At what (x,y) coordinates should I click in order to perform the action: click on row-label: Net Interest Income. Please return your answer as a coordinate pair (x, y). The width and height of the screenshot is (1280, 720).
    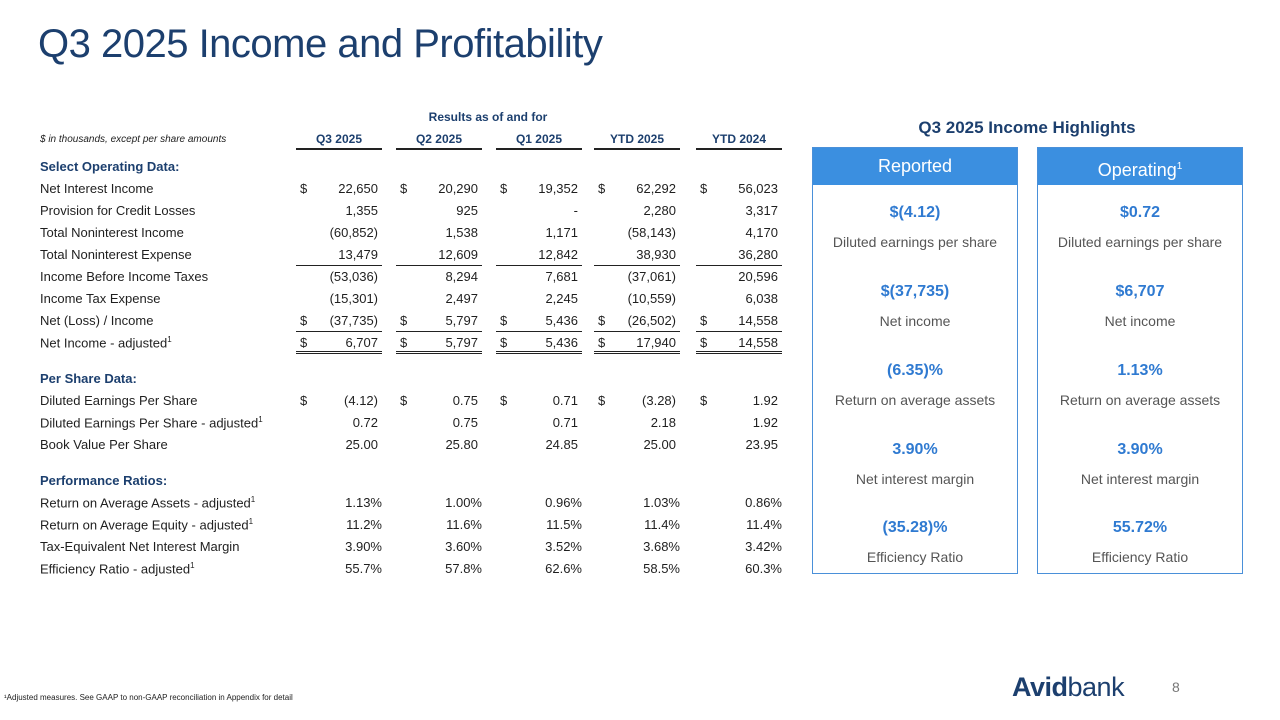
    Looking at the image, I should click on (97, 188).